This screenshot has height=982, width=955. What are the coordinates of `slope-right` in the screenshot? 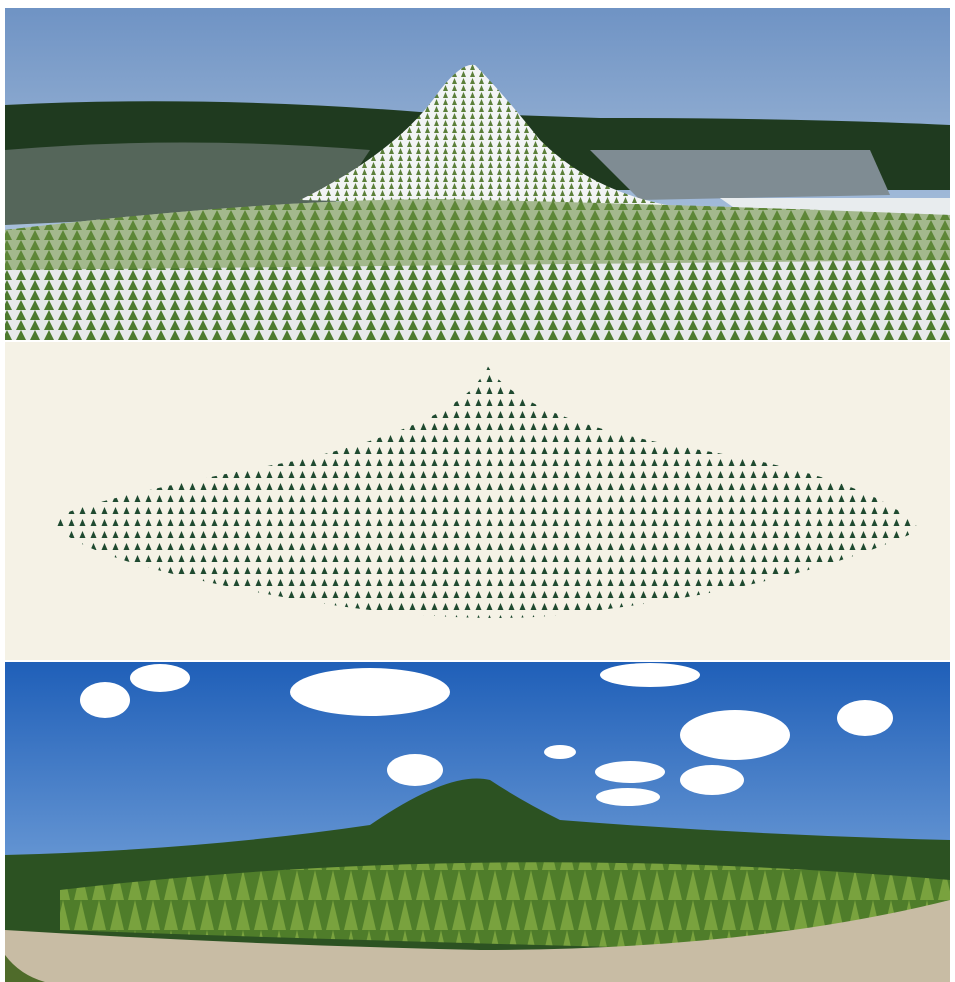 It's located at (740, 175).